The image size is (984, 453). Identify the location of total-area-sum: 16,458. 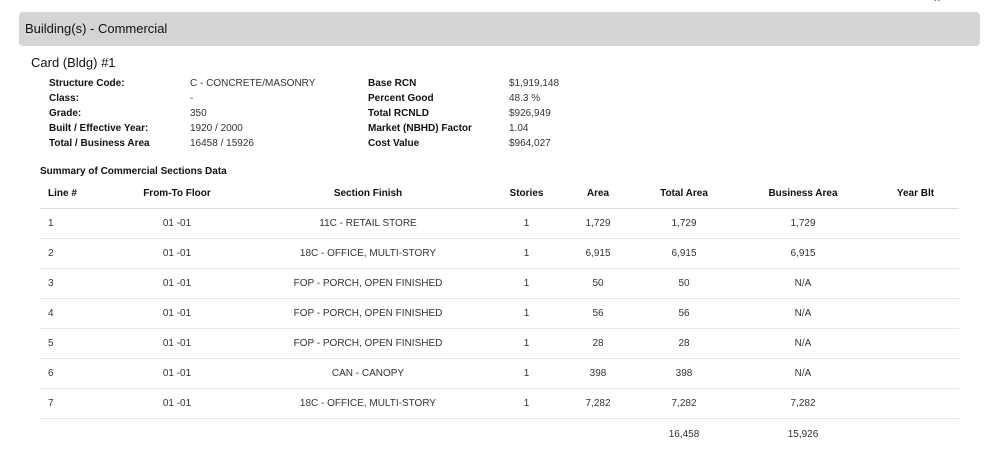
(684, 434).